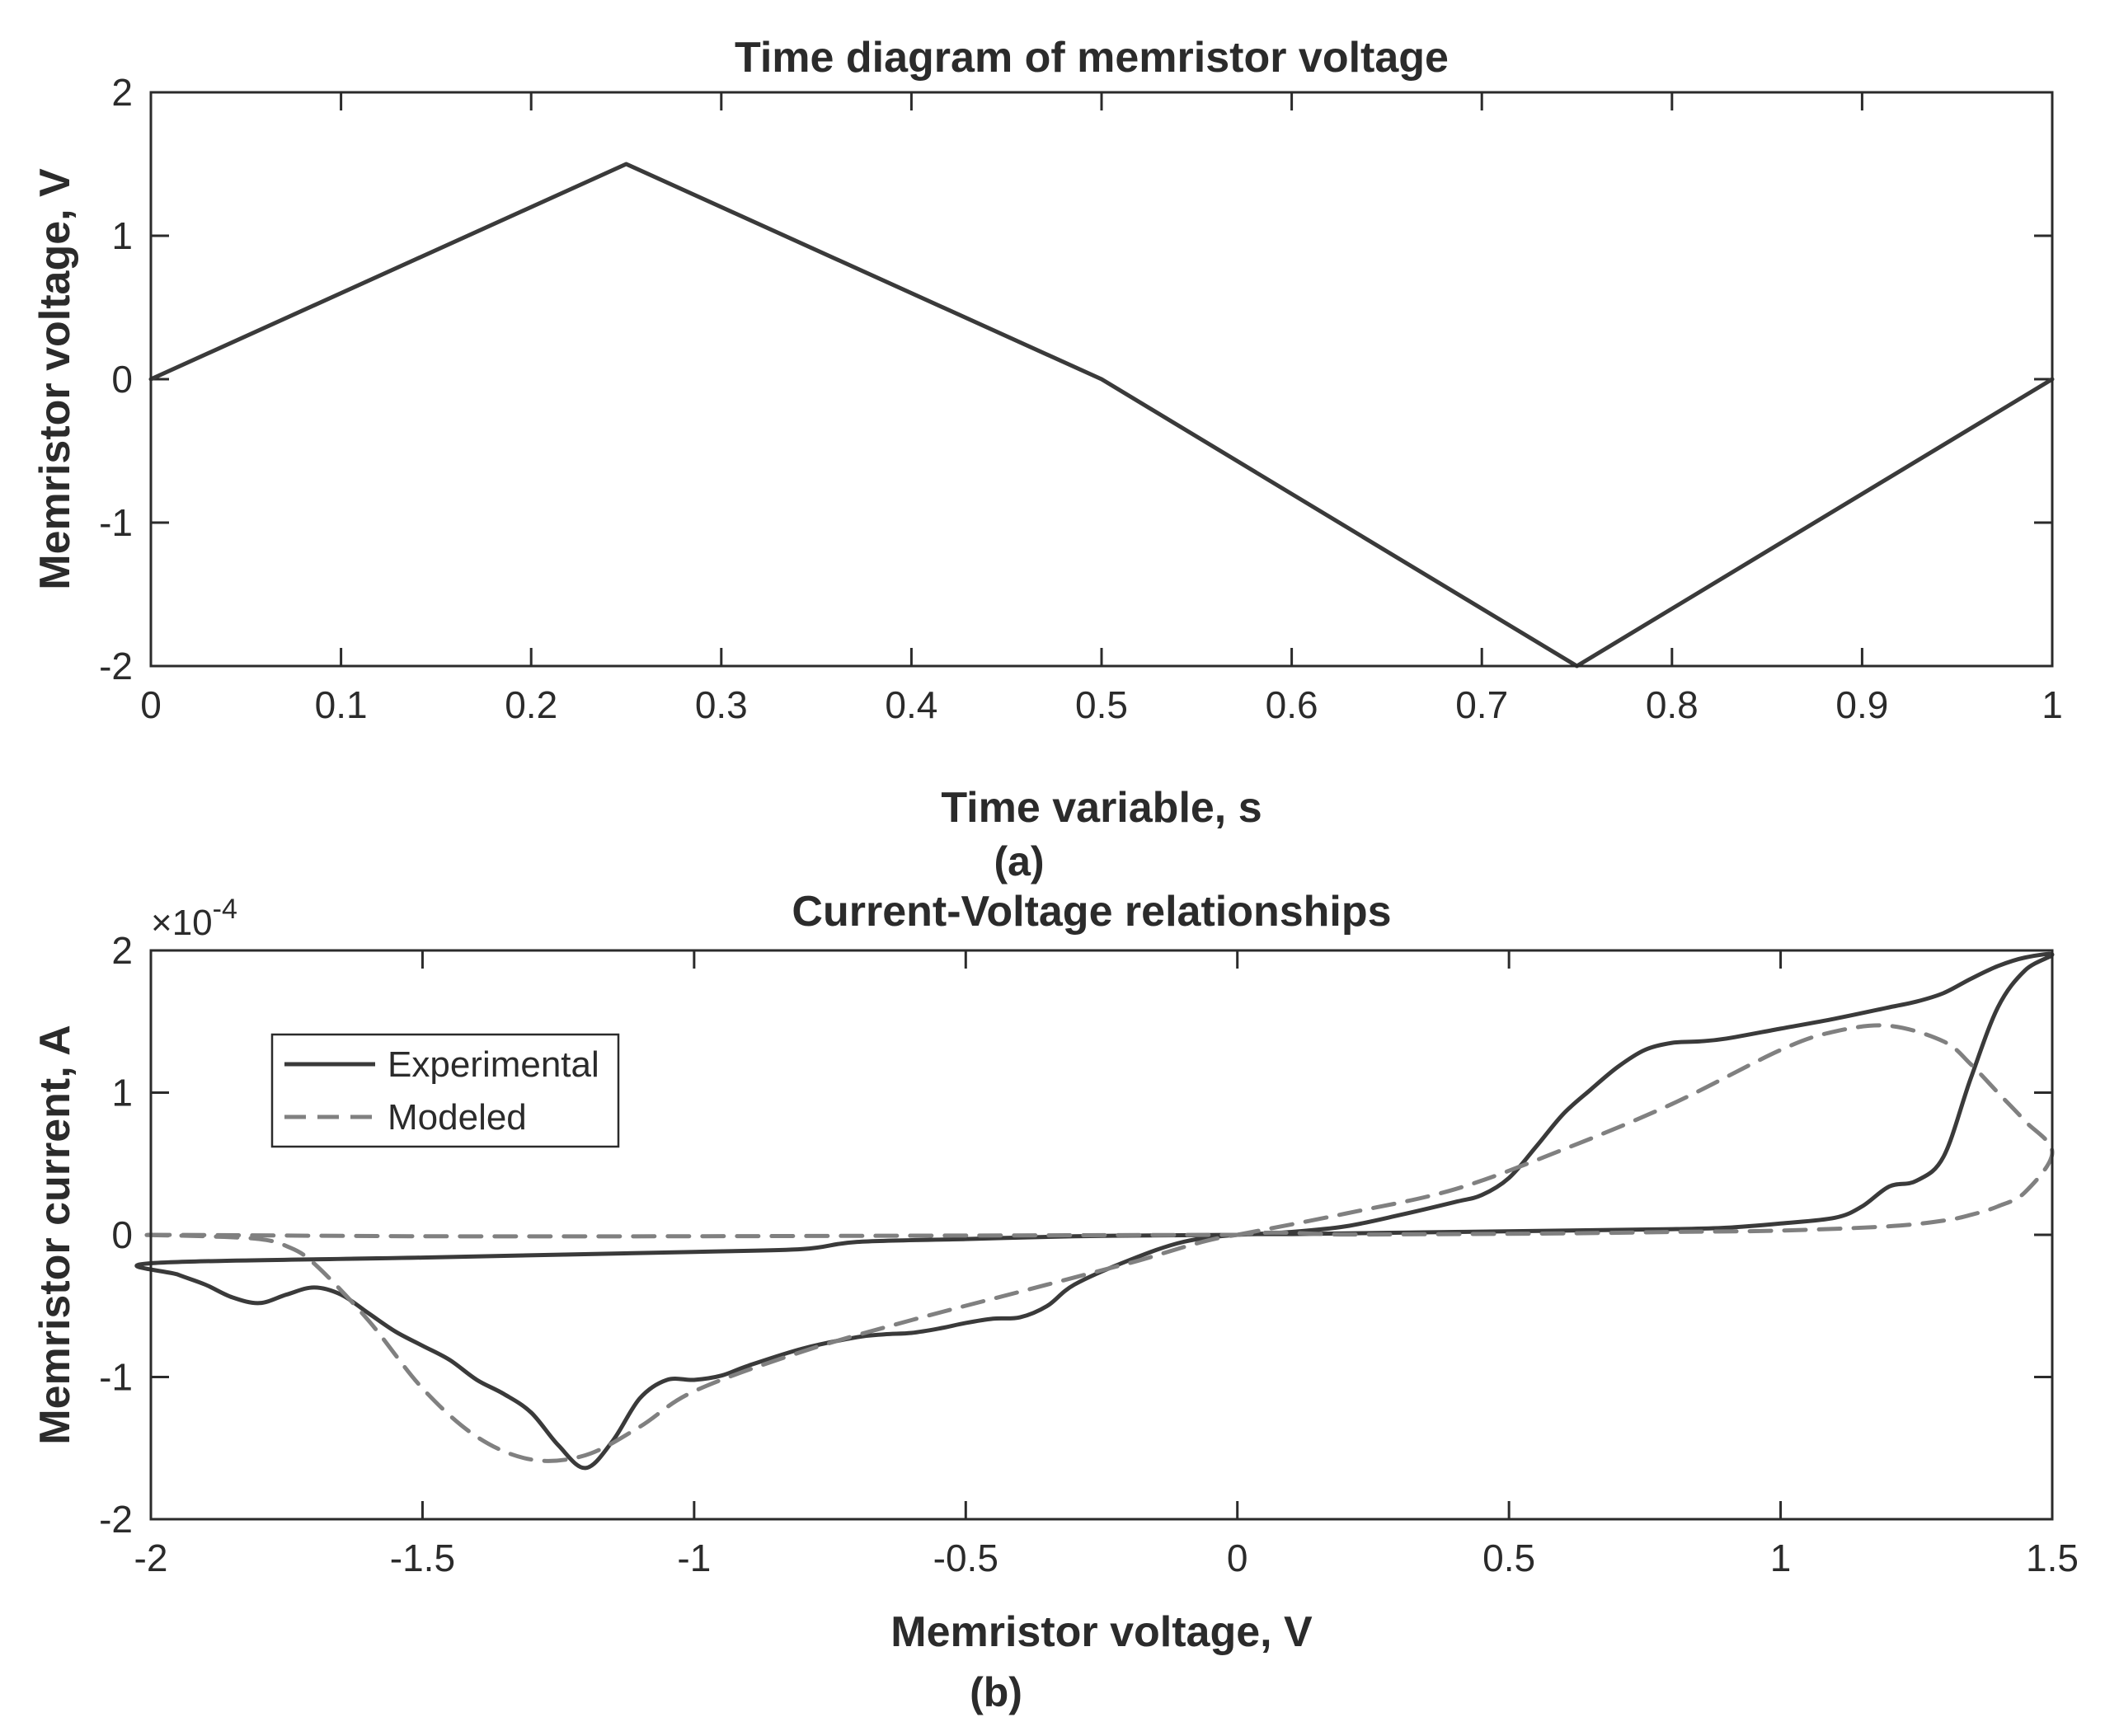 The width and height of the screenshot is (2105, 1736). I want to click on chart-a-ylabel: Memristor voltage, V, so click(55, 379).